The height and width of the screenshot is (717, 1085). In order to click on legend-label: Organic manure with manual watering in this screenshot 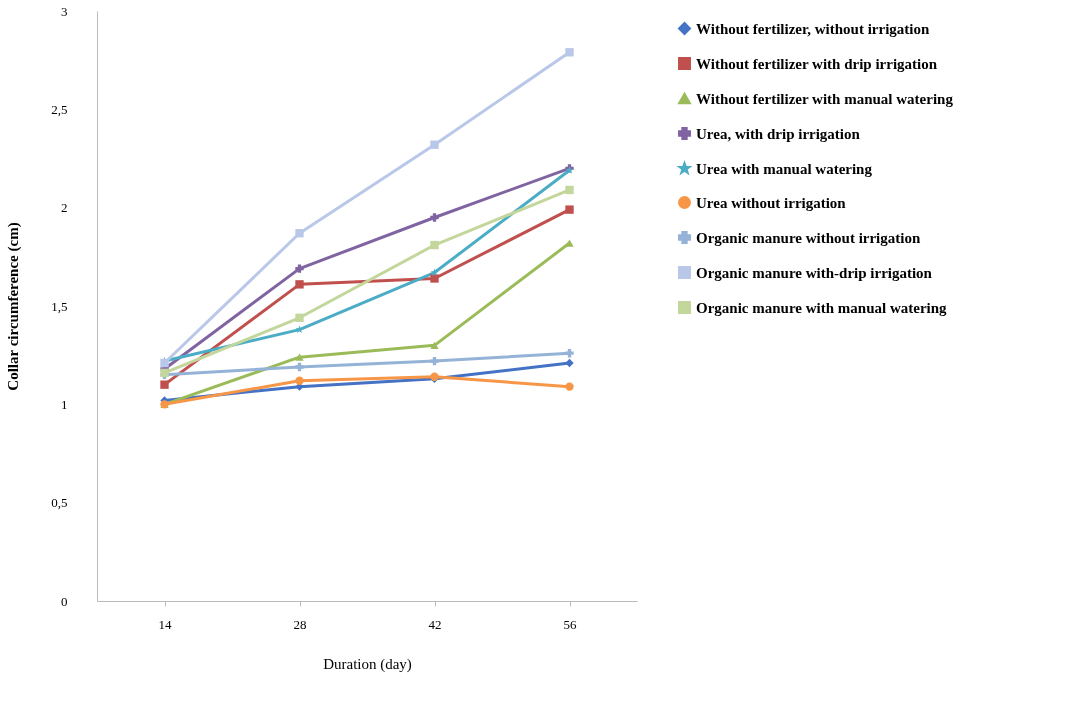, I will do `click(822, 307)`.